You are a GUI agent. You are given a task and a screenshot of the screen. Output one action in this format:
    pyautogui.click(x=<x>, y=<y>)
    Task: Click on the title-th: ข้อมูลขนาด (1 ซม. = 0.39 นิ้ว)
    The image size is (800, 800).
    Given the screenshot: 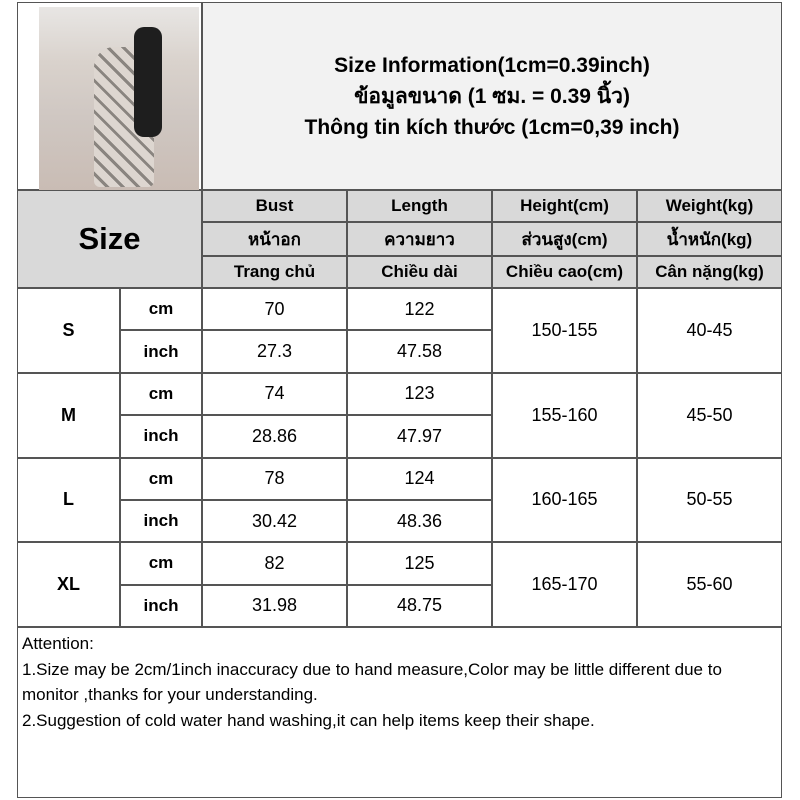 What is the action you would take?
    pyautogui.click(x=492, y=96)
    